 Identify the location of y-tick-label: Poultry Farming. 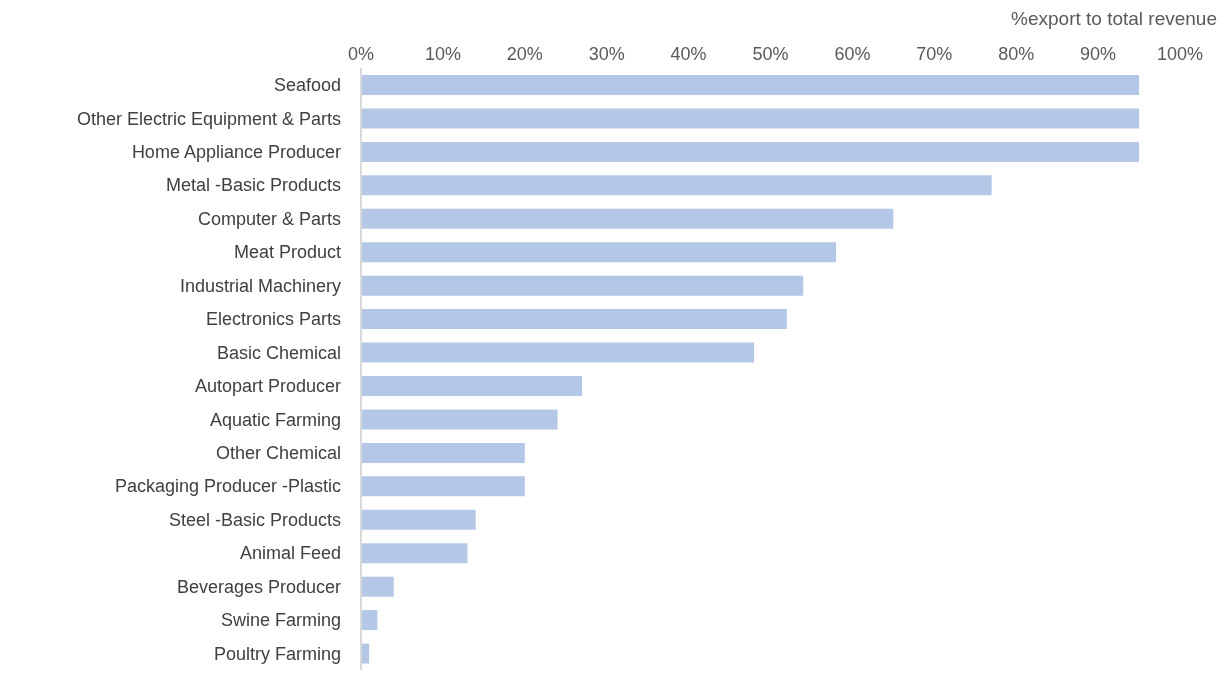
(277, 653).